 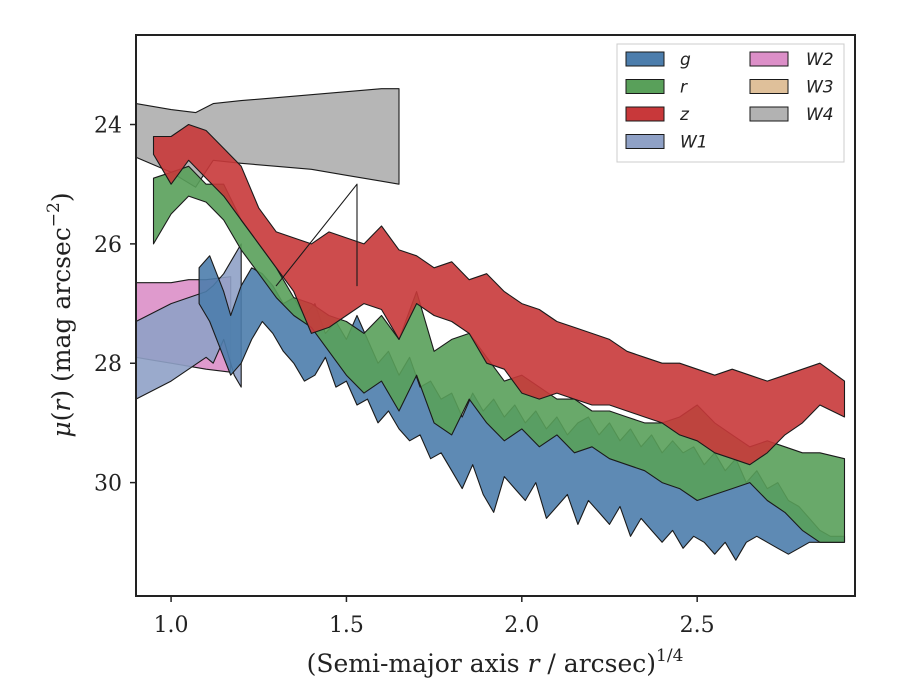 I want to click on legend-label-w1: W1, so click(x=694, y=143).